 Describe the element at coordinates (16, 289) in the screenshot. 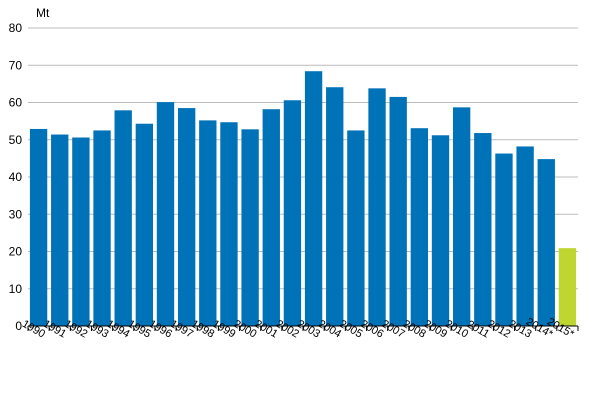

I see `y-tick-label: 10` at that location.